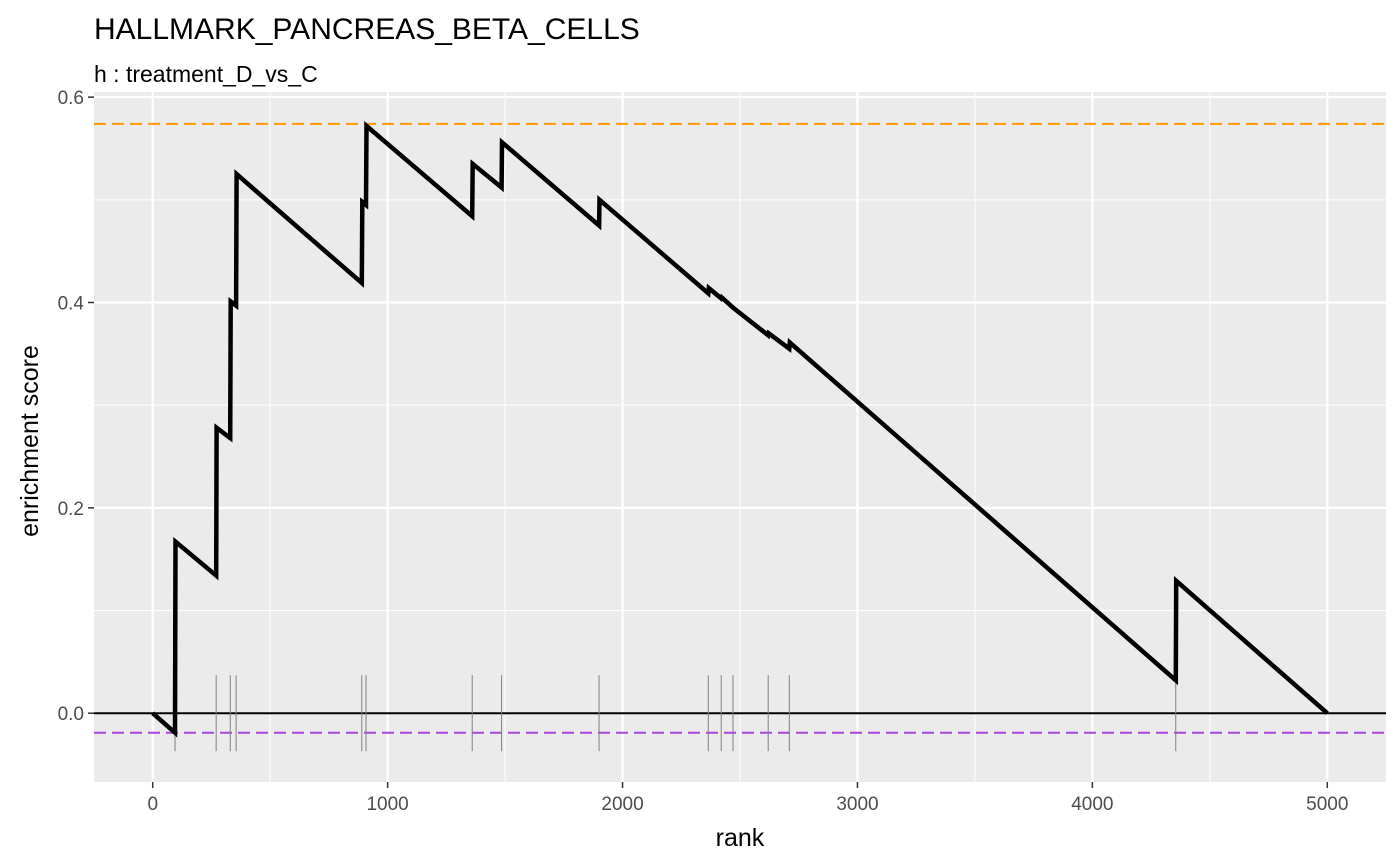  I want to click on x-tick-label: 4000, so click(1092, 804).